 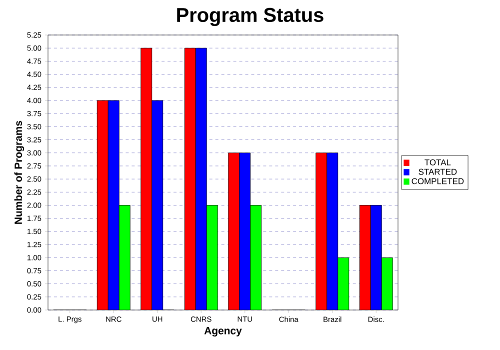 I want to click on y-axis-title: Number of Programs, so click(x=19, y=172).